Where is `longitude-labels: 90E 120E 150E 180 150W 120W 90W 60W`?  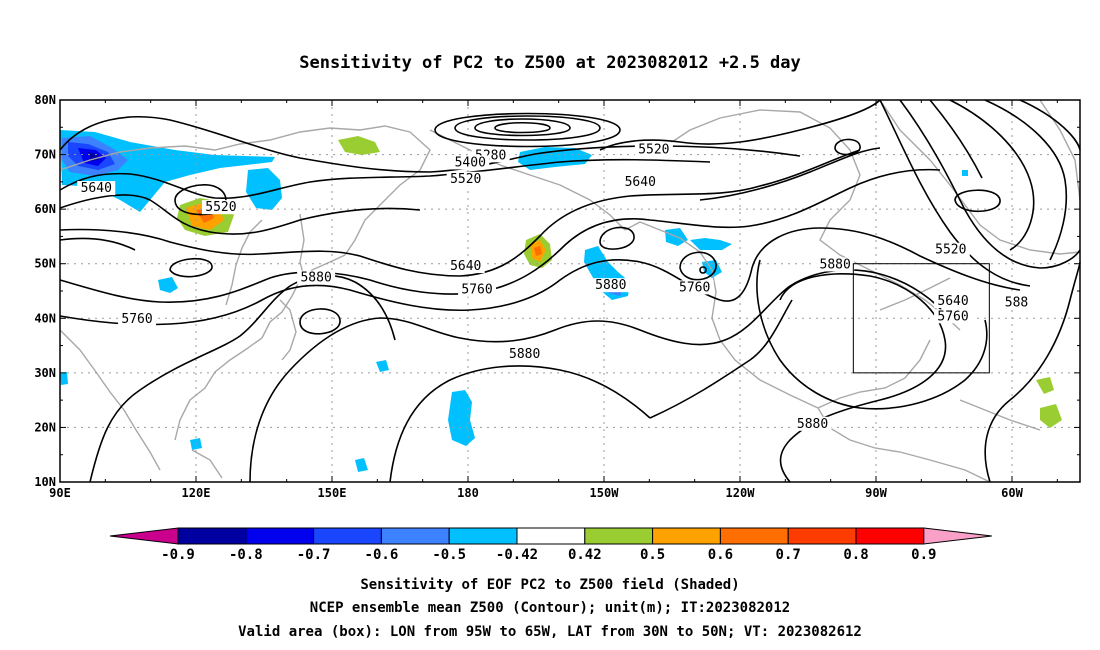
longitude-labels: 90E 120E 150E 180 150W 120W 90W 60W is located at coordinates (536, 493).